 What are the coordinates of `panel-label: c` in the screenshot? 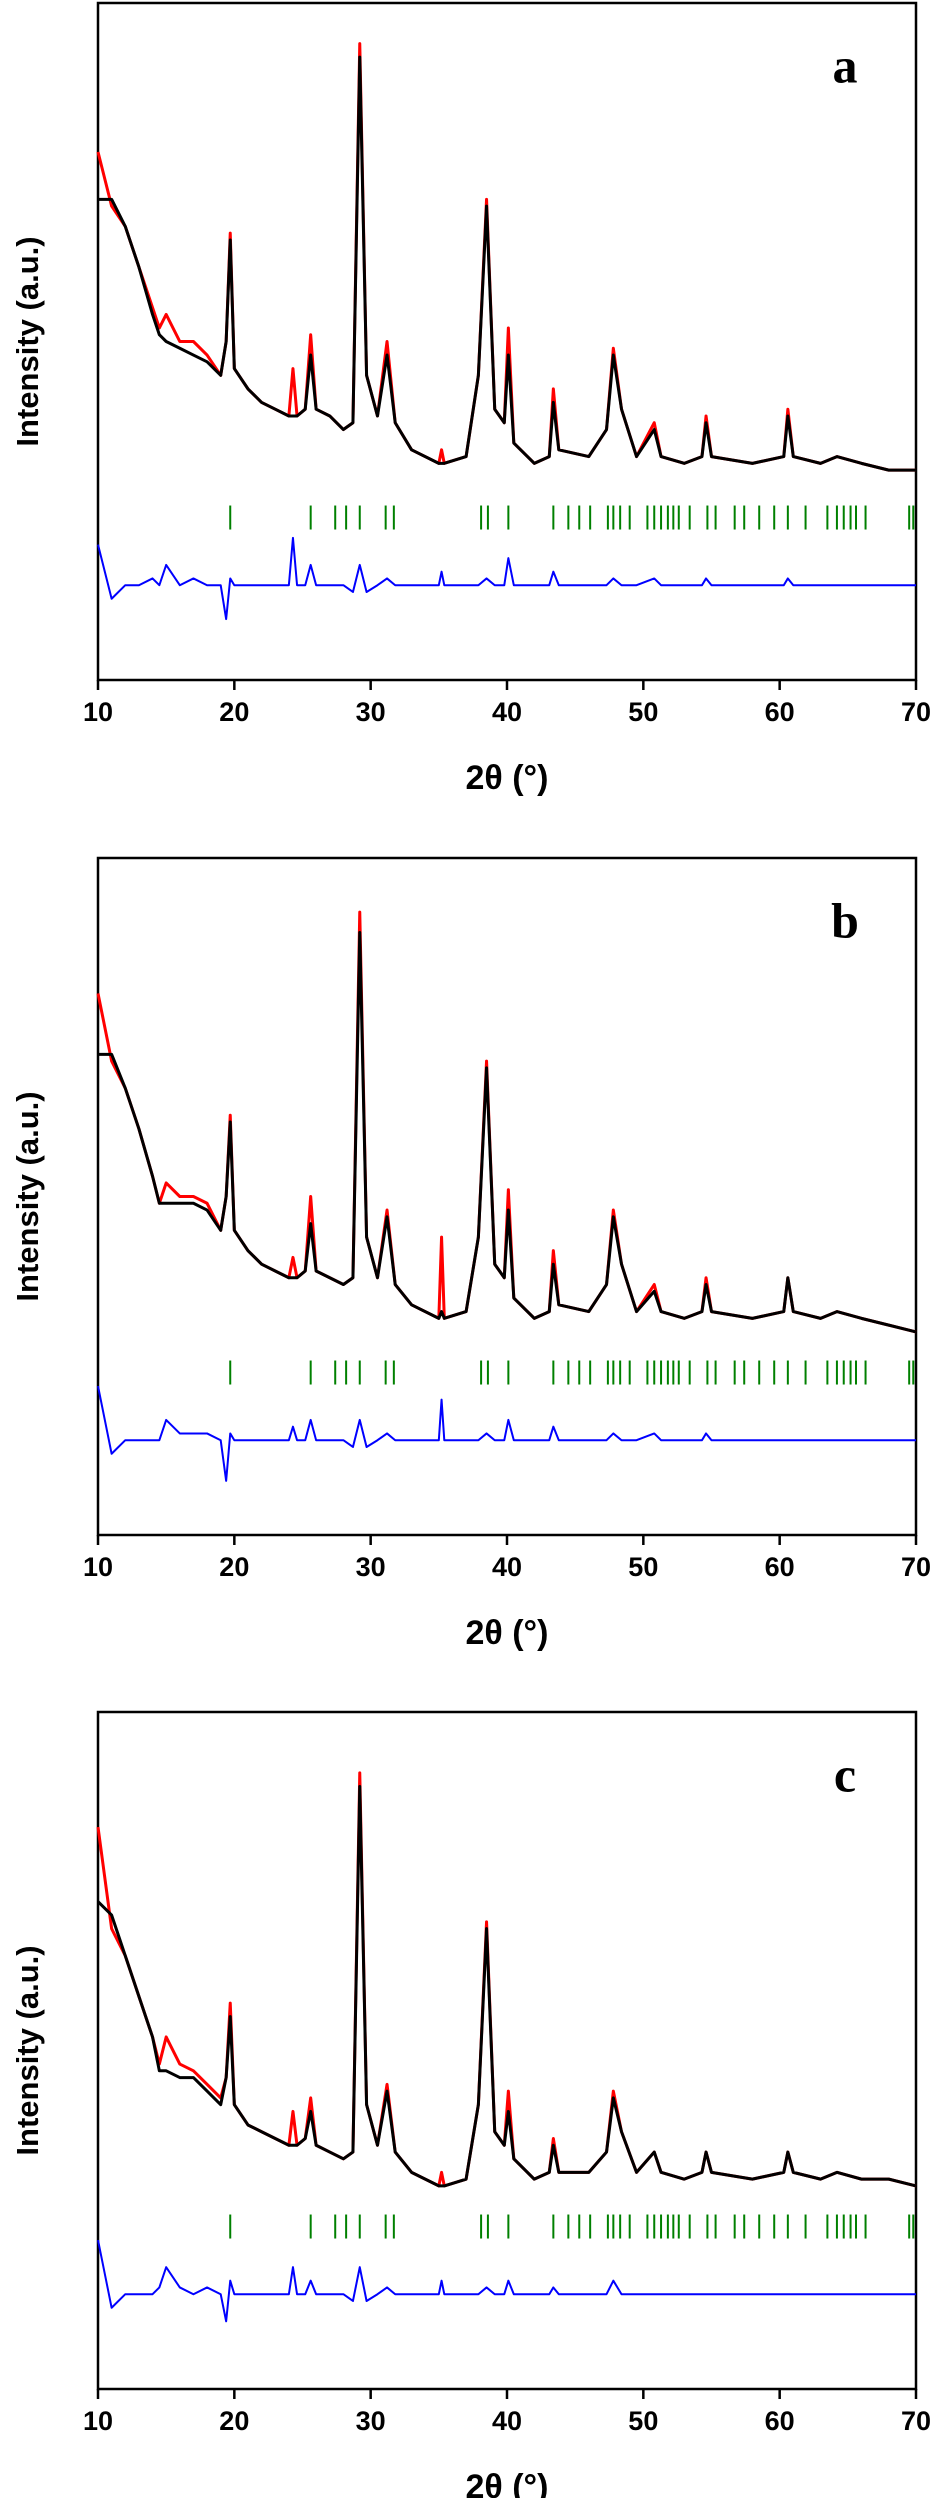 It's located at (845, 1774).